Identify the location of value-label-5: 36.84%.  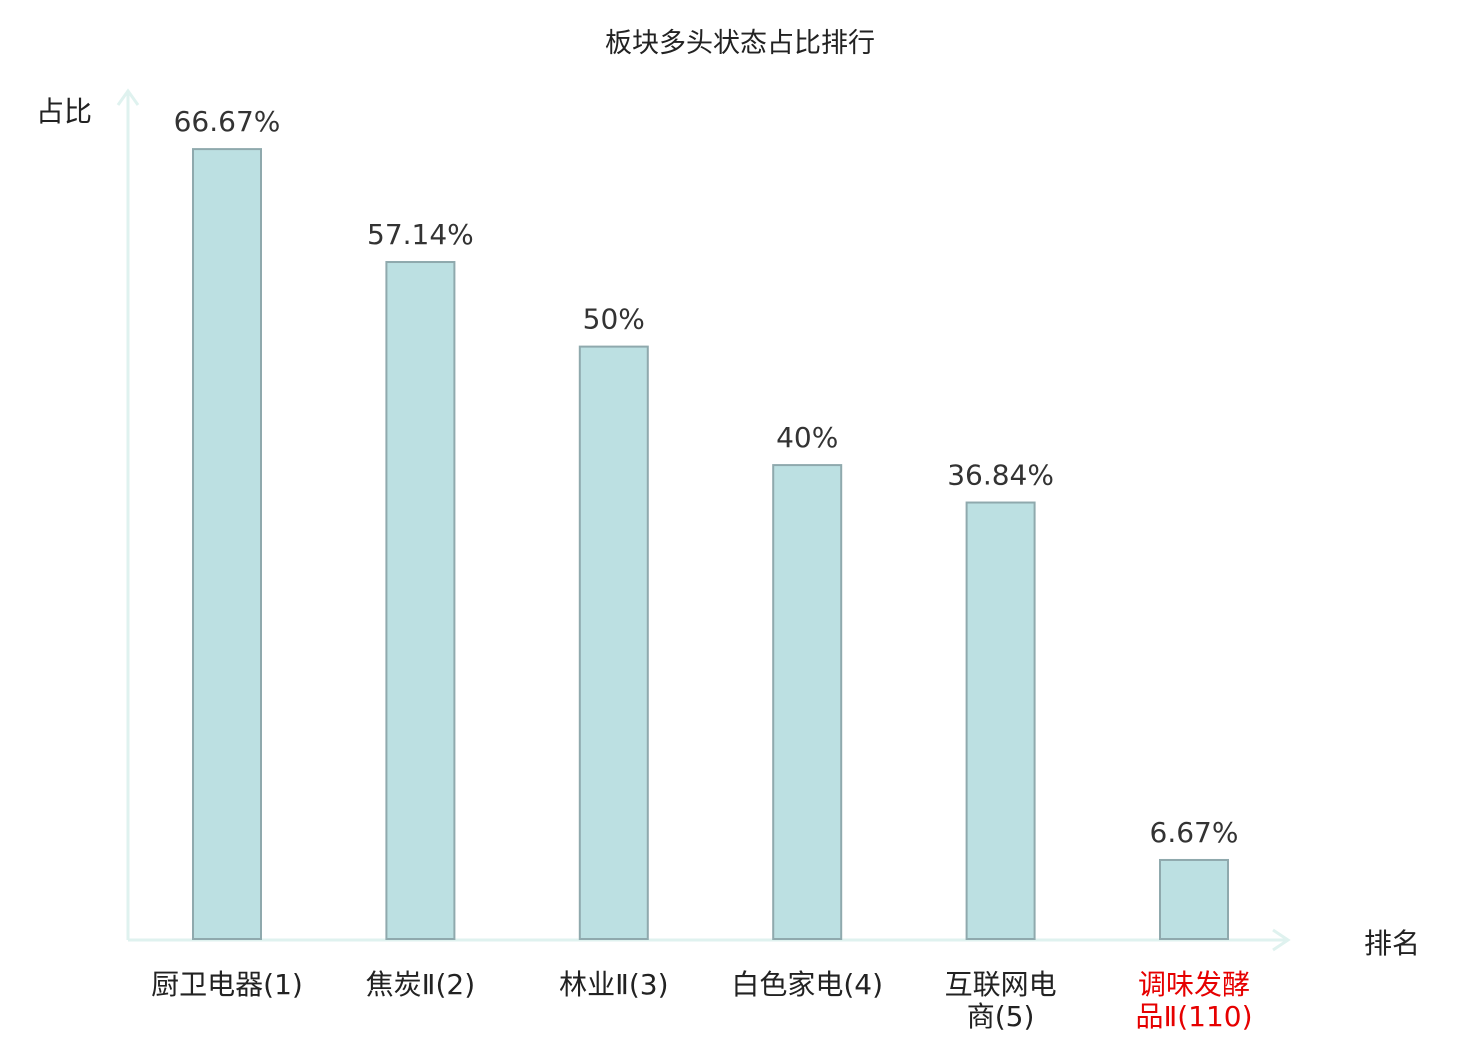
(1000, 475).